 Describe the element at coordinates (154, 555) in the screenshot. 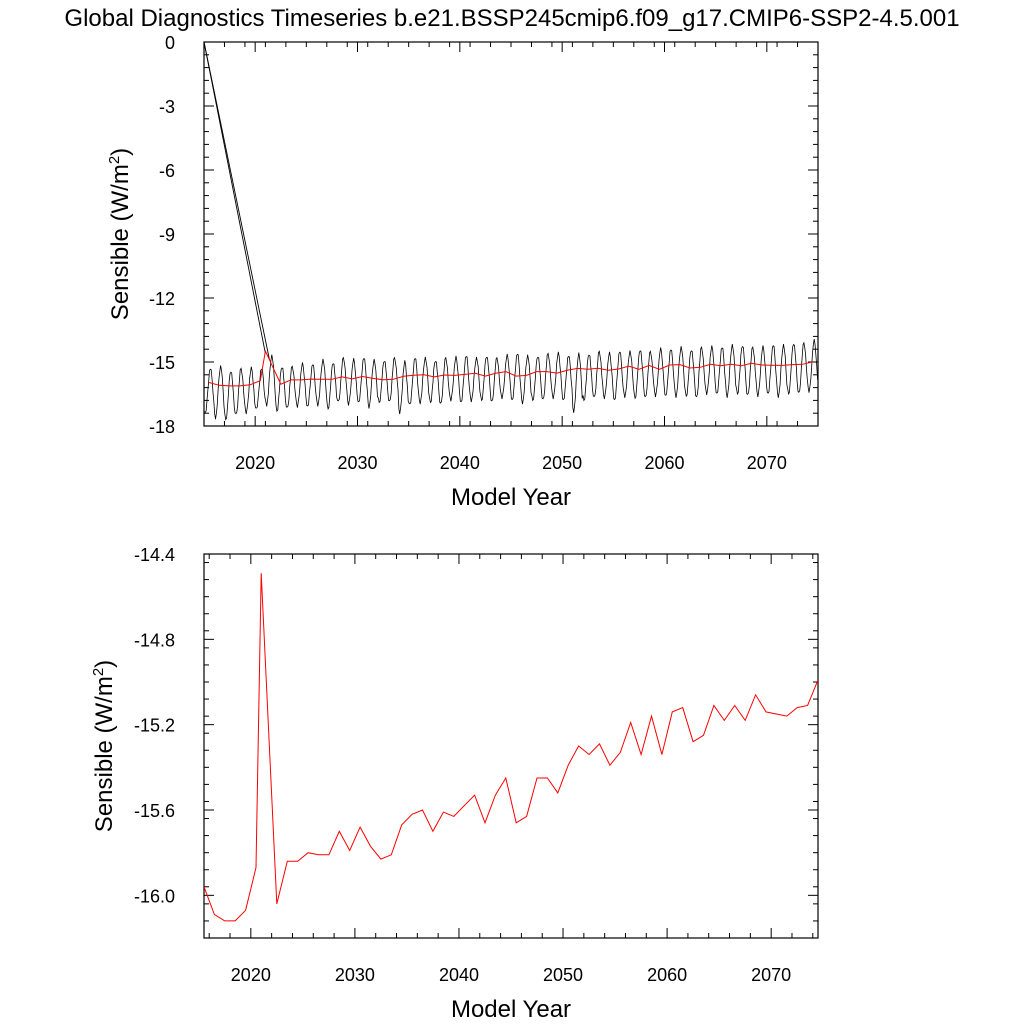

I see `y-tick-label: -14.4` at that location.